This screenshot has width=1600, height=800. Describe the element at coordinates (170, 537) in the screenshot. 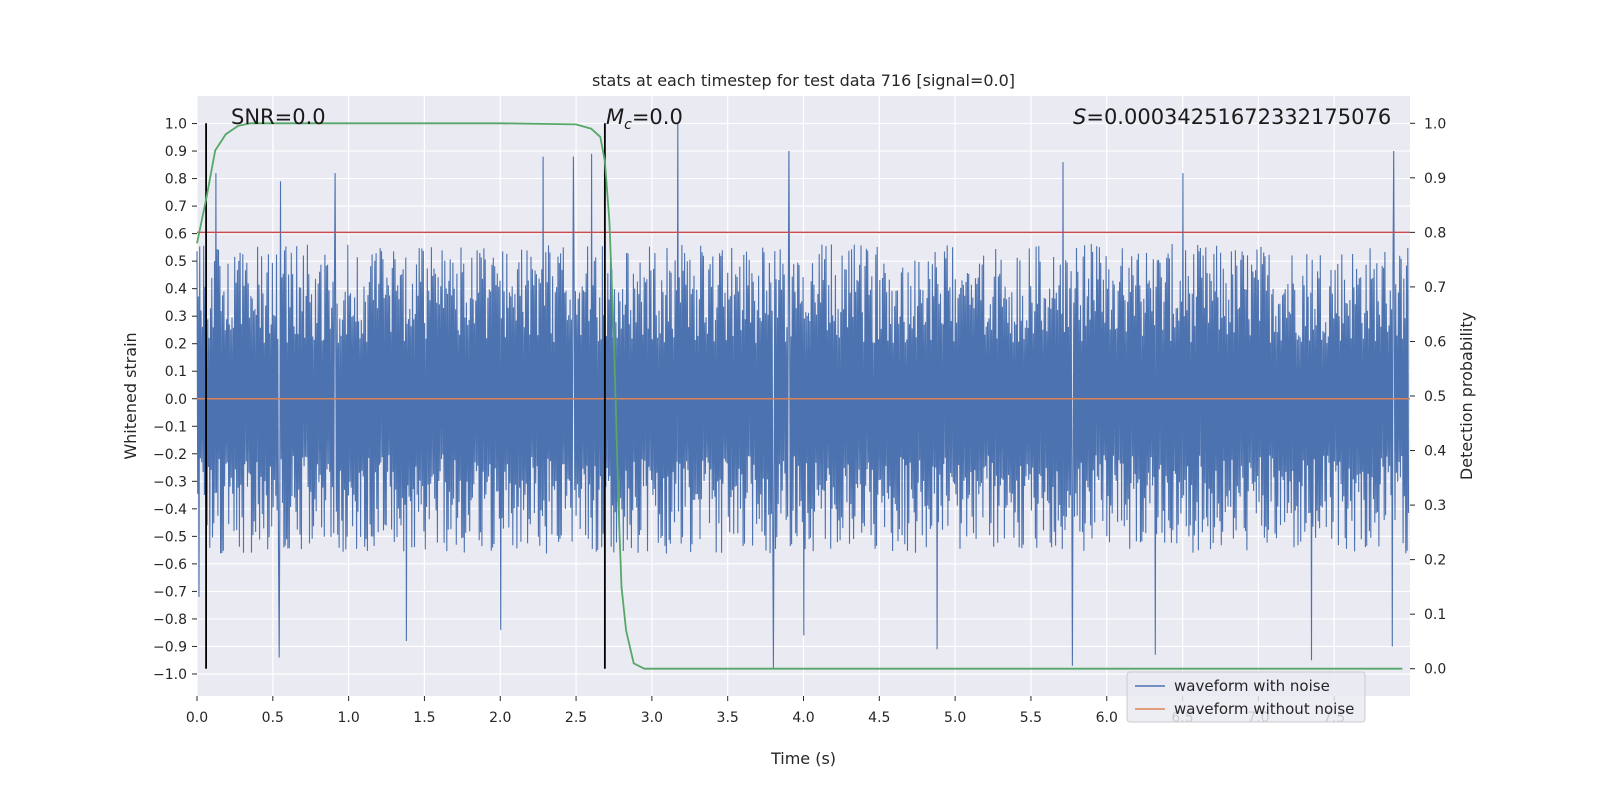

I see `y-tick-label: −0.5` at that location.